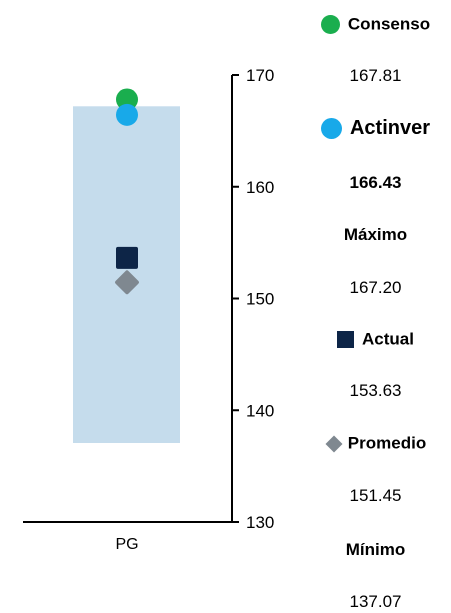 The image size is (451, 613). Describe the element at coordinates (127, 114) in the screenshot. I see `actinver-marker` at that location.